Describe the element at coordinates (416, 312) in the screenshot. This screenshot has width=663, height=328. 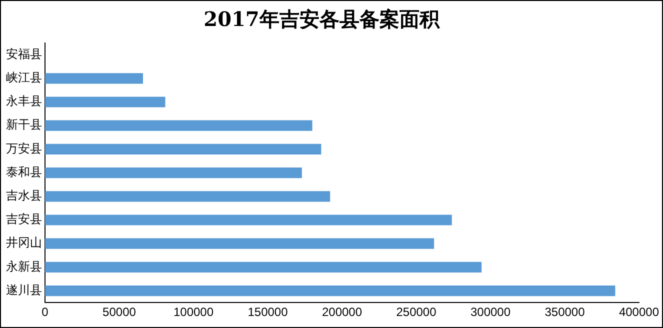
I see `x-tick-label: 250000` at that location.